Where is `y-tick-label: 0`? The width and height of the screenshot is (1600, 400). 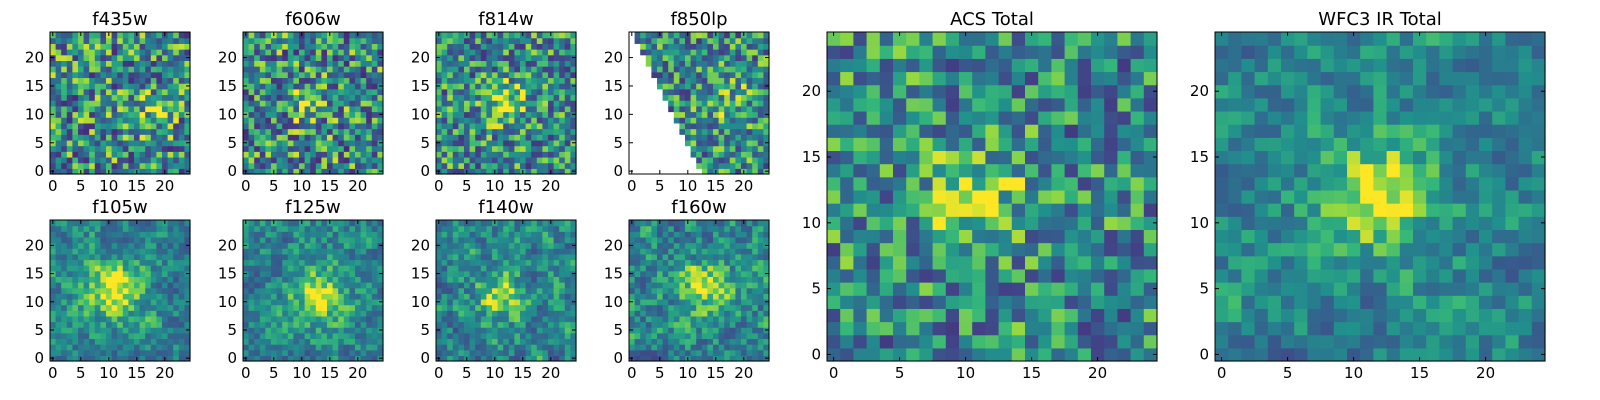
y-tick-label: 0 is located at coordinates (232, 358).